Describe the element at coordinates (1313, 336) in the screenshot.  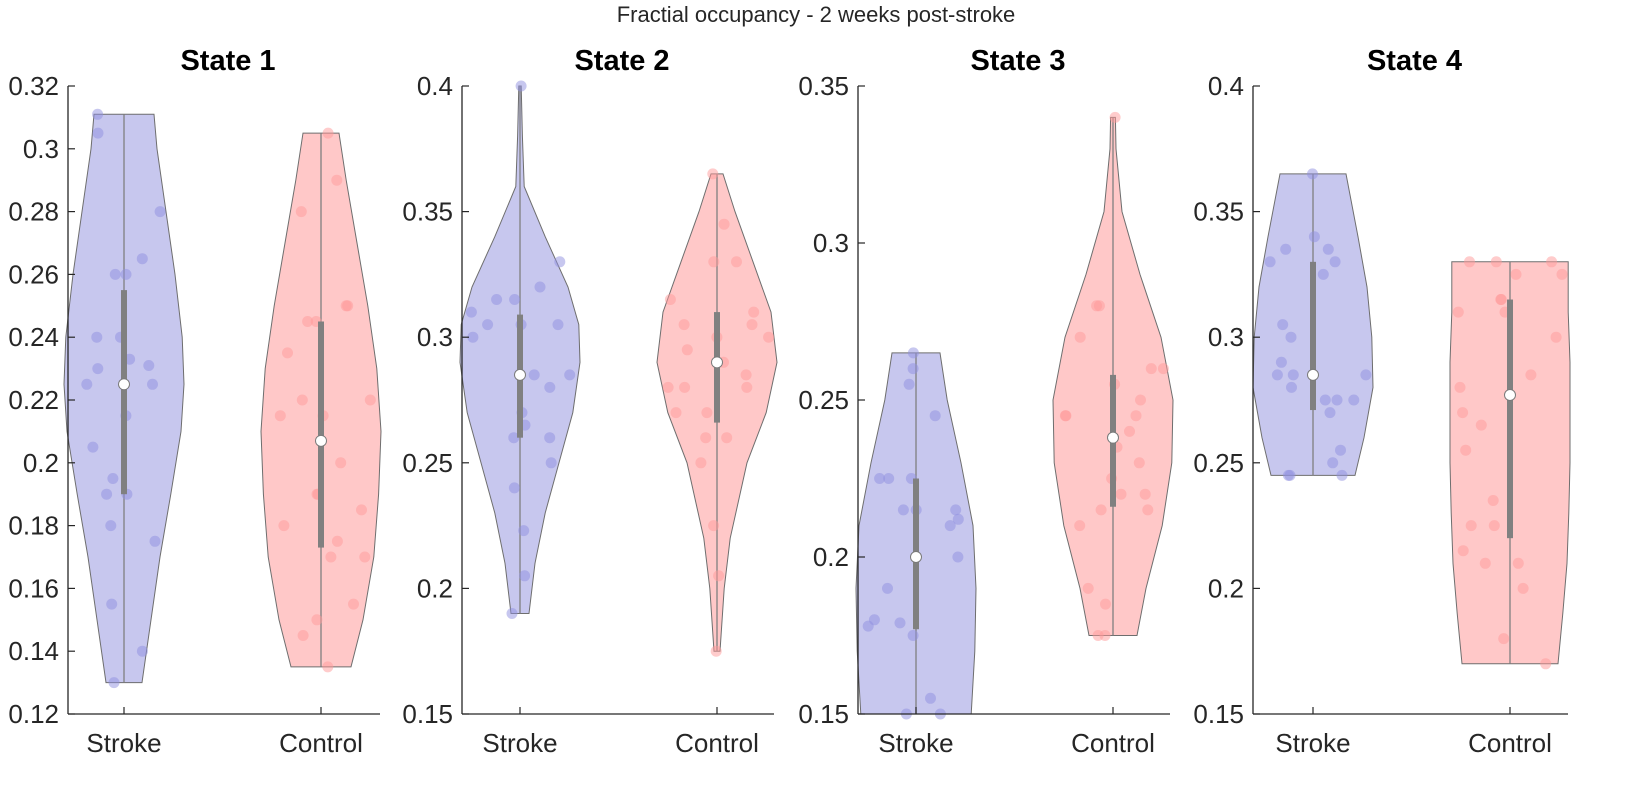
I see `stroke-iqr-box` at that location.